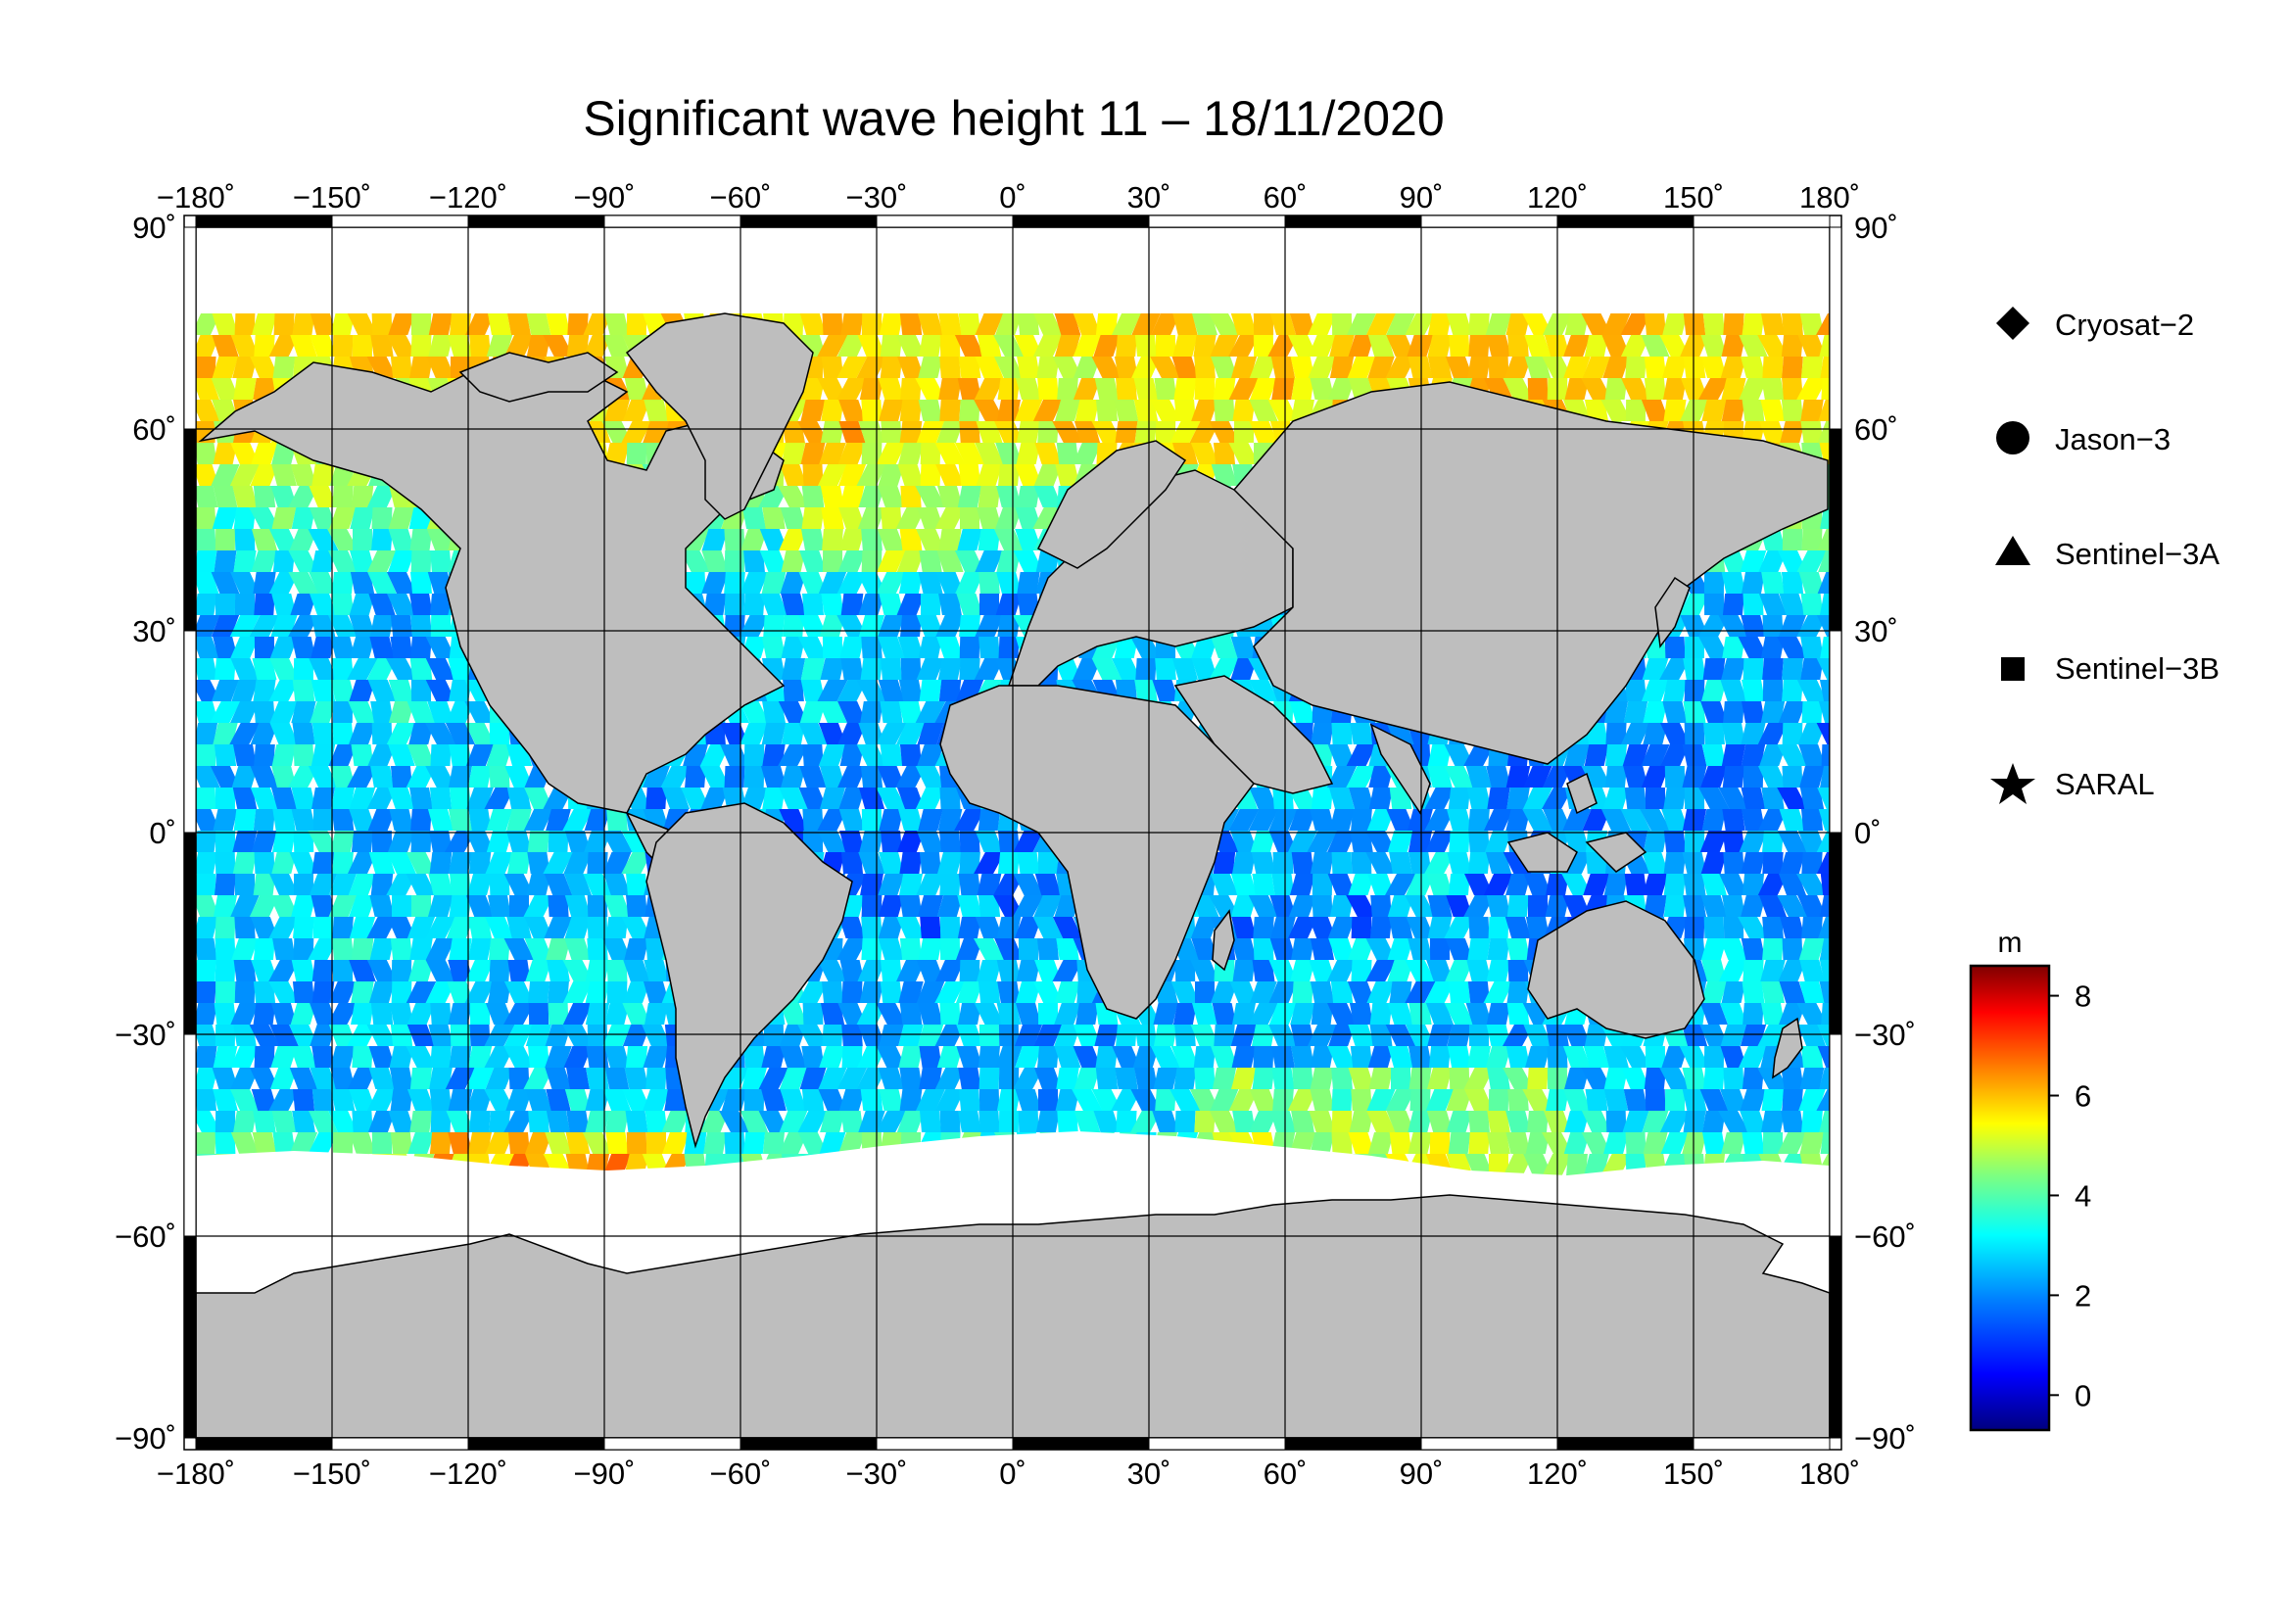  I want to click on legend-label: Sentinel−3A, so click(2137, 554).